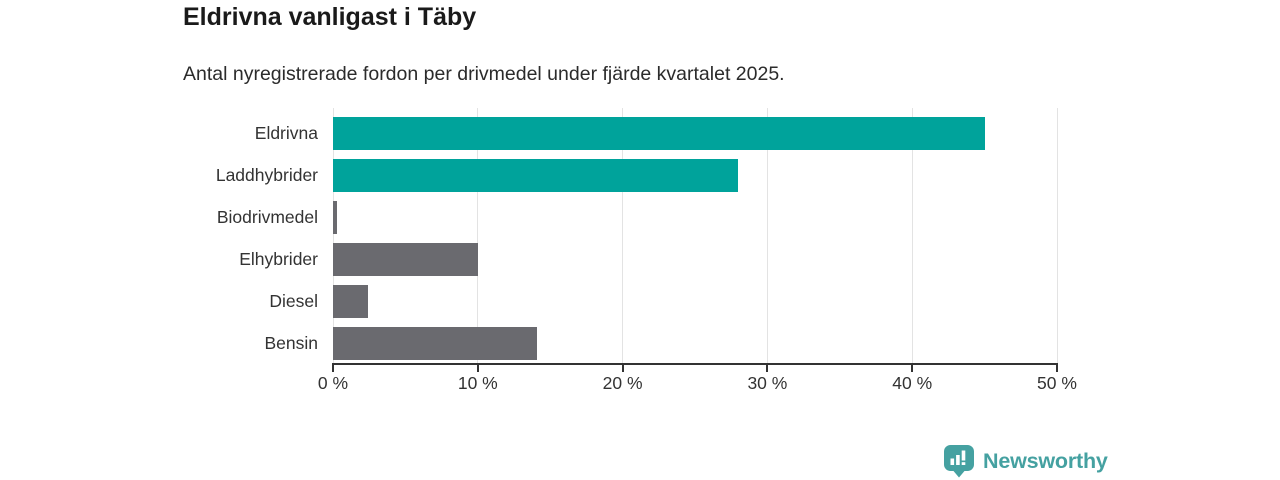  What do you see at coordinates (435, 343) in the screenshot?
I see `bar-bensin` at bounding box center [435, 343].